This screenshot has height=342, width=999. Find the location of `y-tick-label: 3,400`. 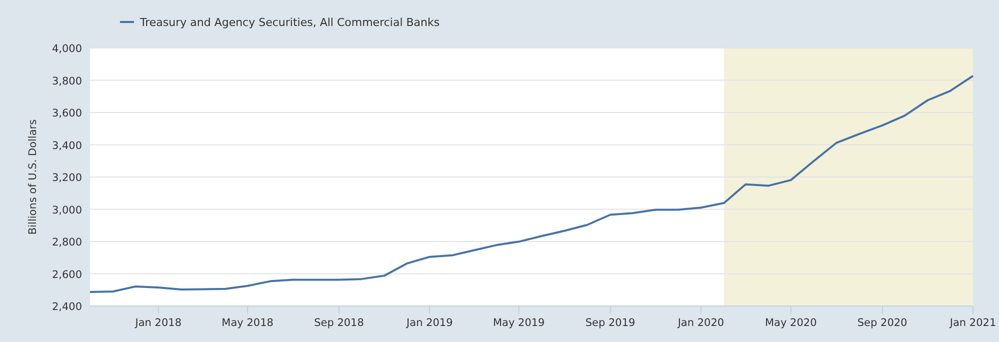

y-tick-label: 3,400 is located at coordinates (67, 146).